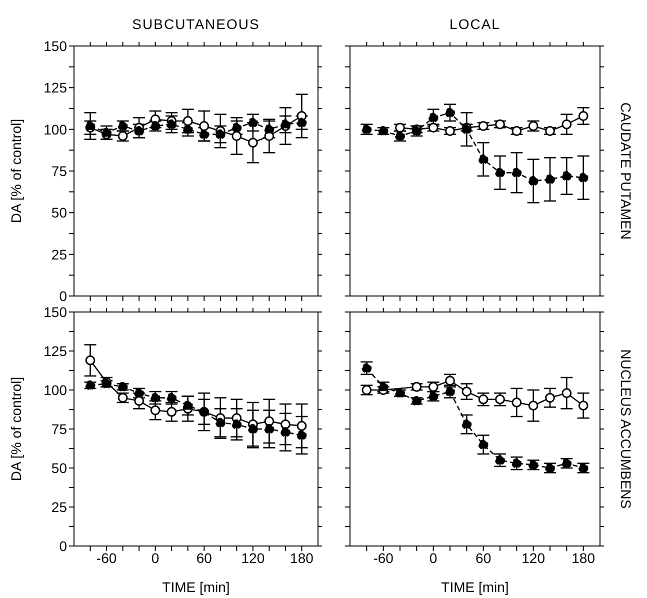 The width and height of the screenshot is (647, 598). Describe the element at coordinates (626, 171) in the screenshot. I see `y2-axis-title: CAUDATE PUTAMEN` at that location.